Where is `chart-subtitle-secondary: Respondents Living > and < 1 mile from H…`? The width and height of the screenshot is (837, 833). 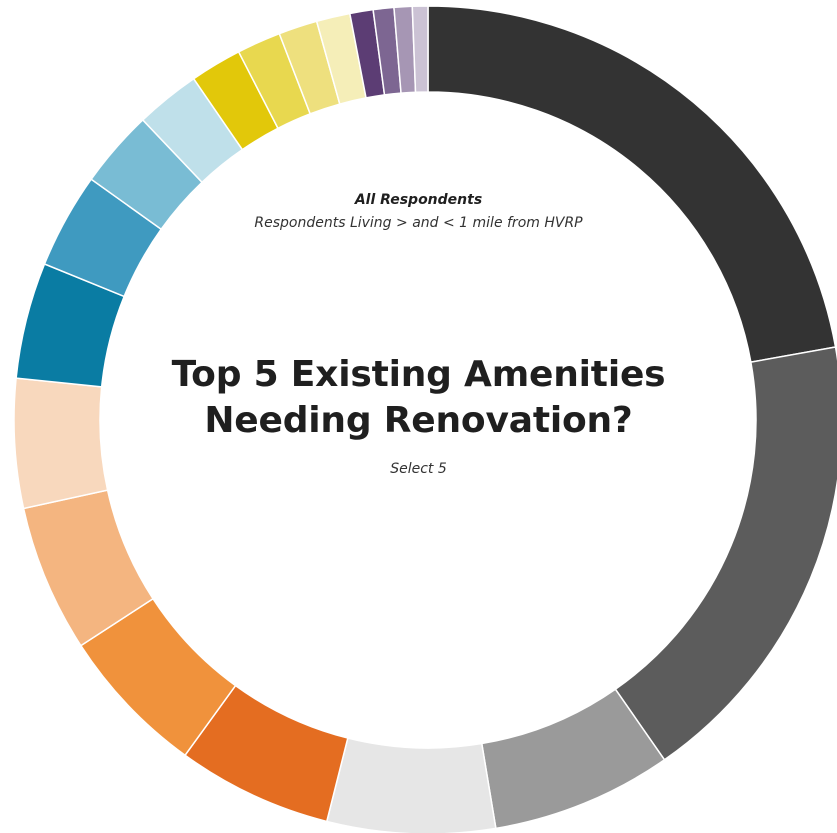
chart-subtitle-secondary: Respondents Living > and < 1 mile from H… is located at coordinates (418, 223).